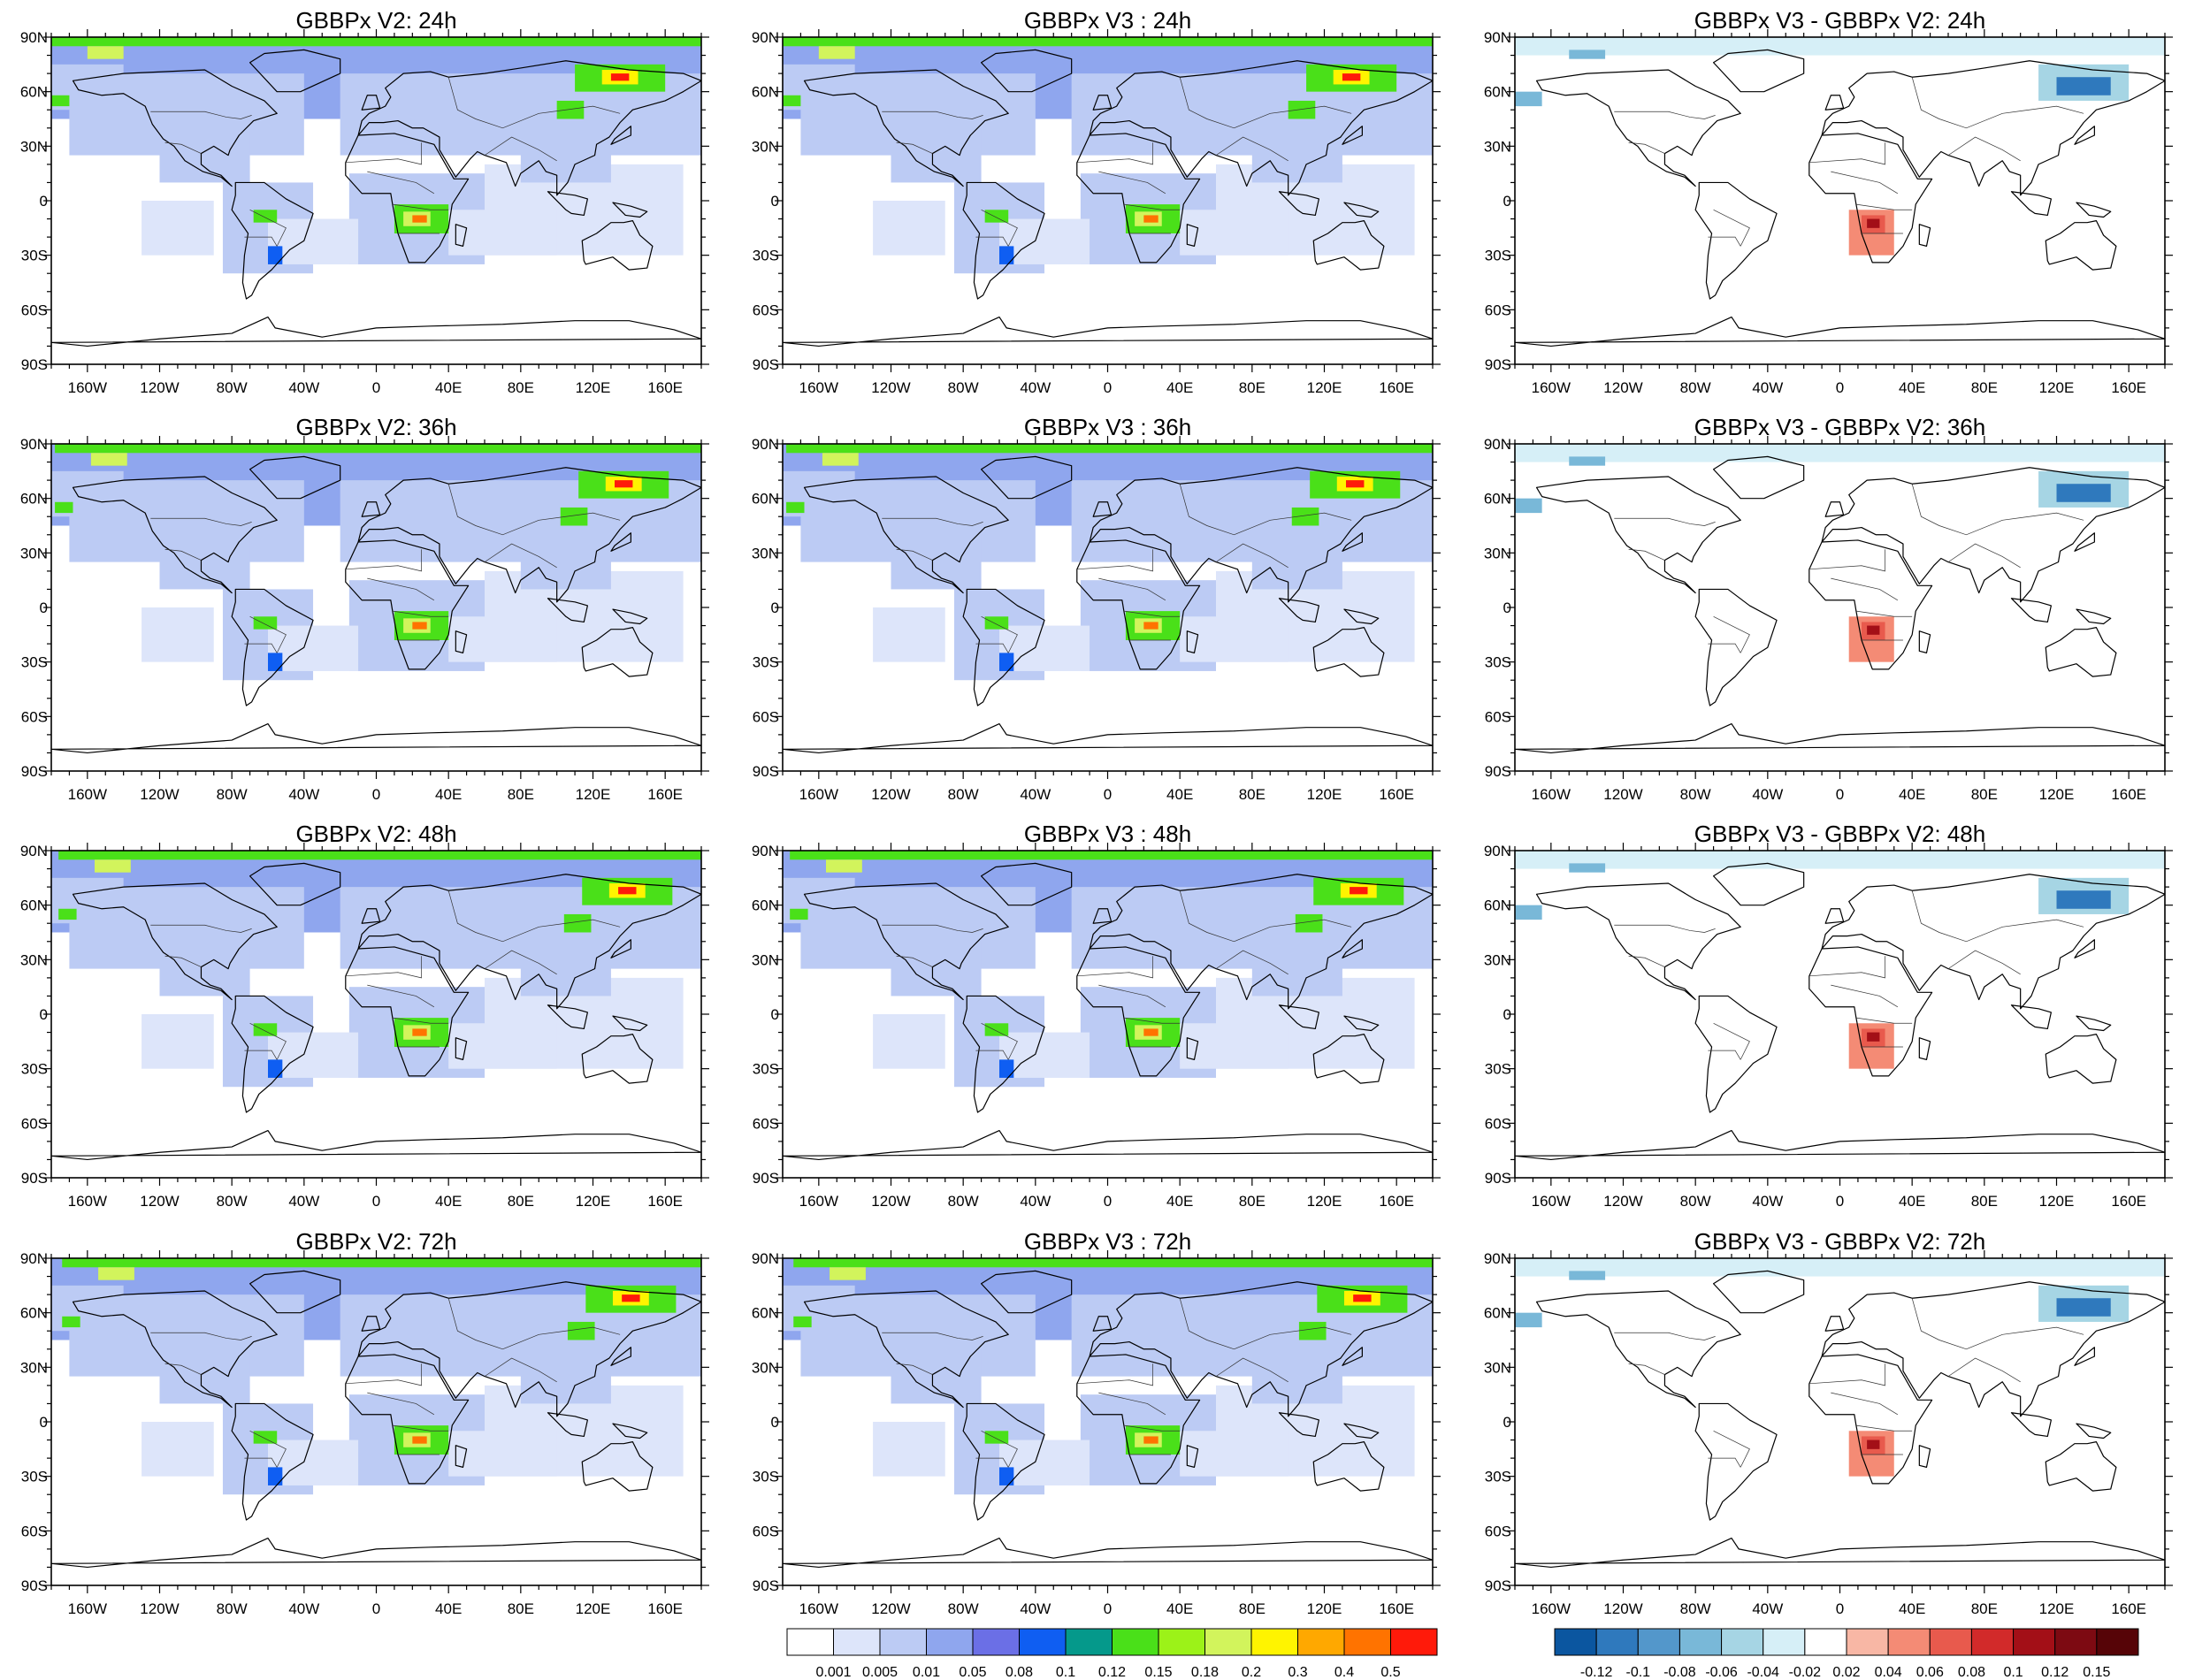  I want to click on x-tick-label: 80W, so click(1695, 1201).